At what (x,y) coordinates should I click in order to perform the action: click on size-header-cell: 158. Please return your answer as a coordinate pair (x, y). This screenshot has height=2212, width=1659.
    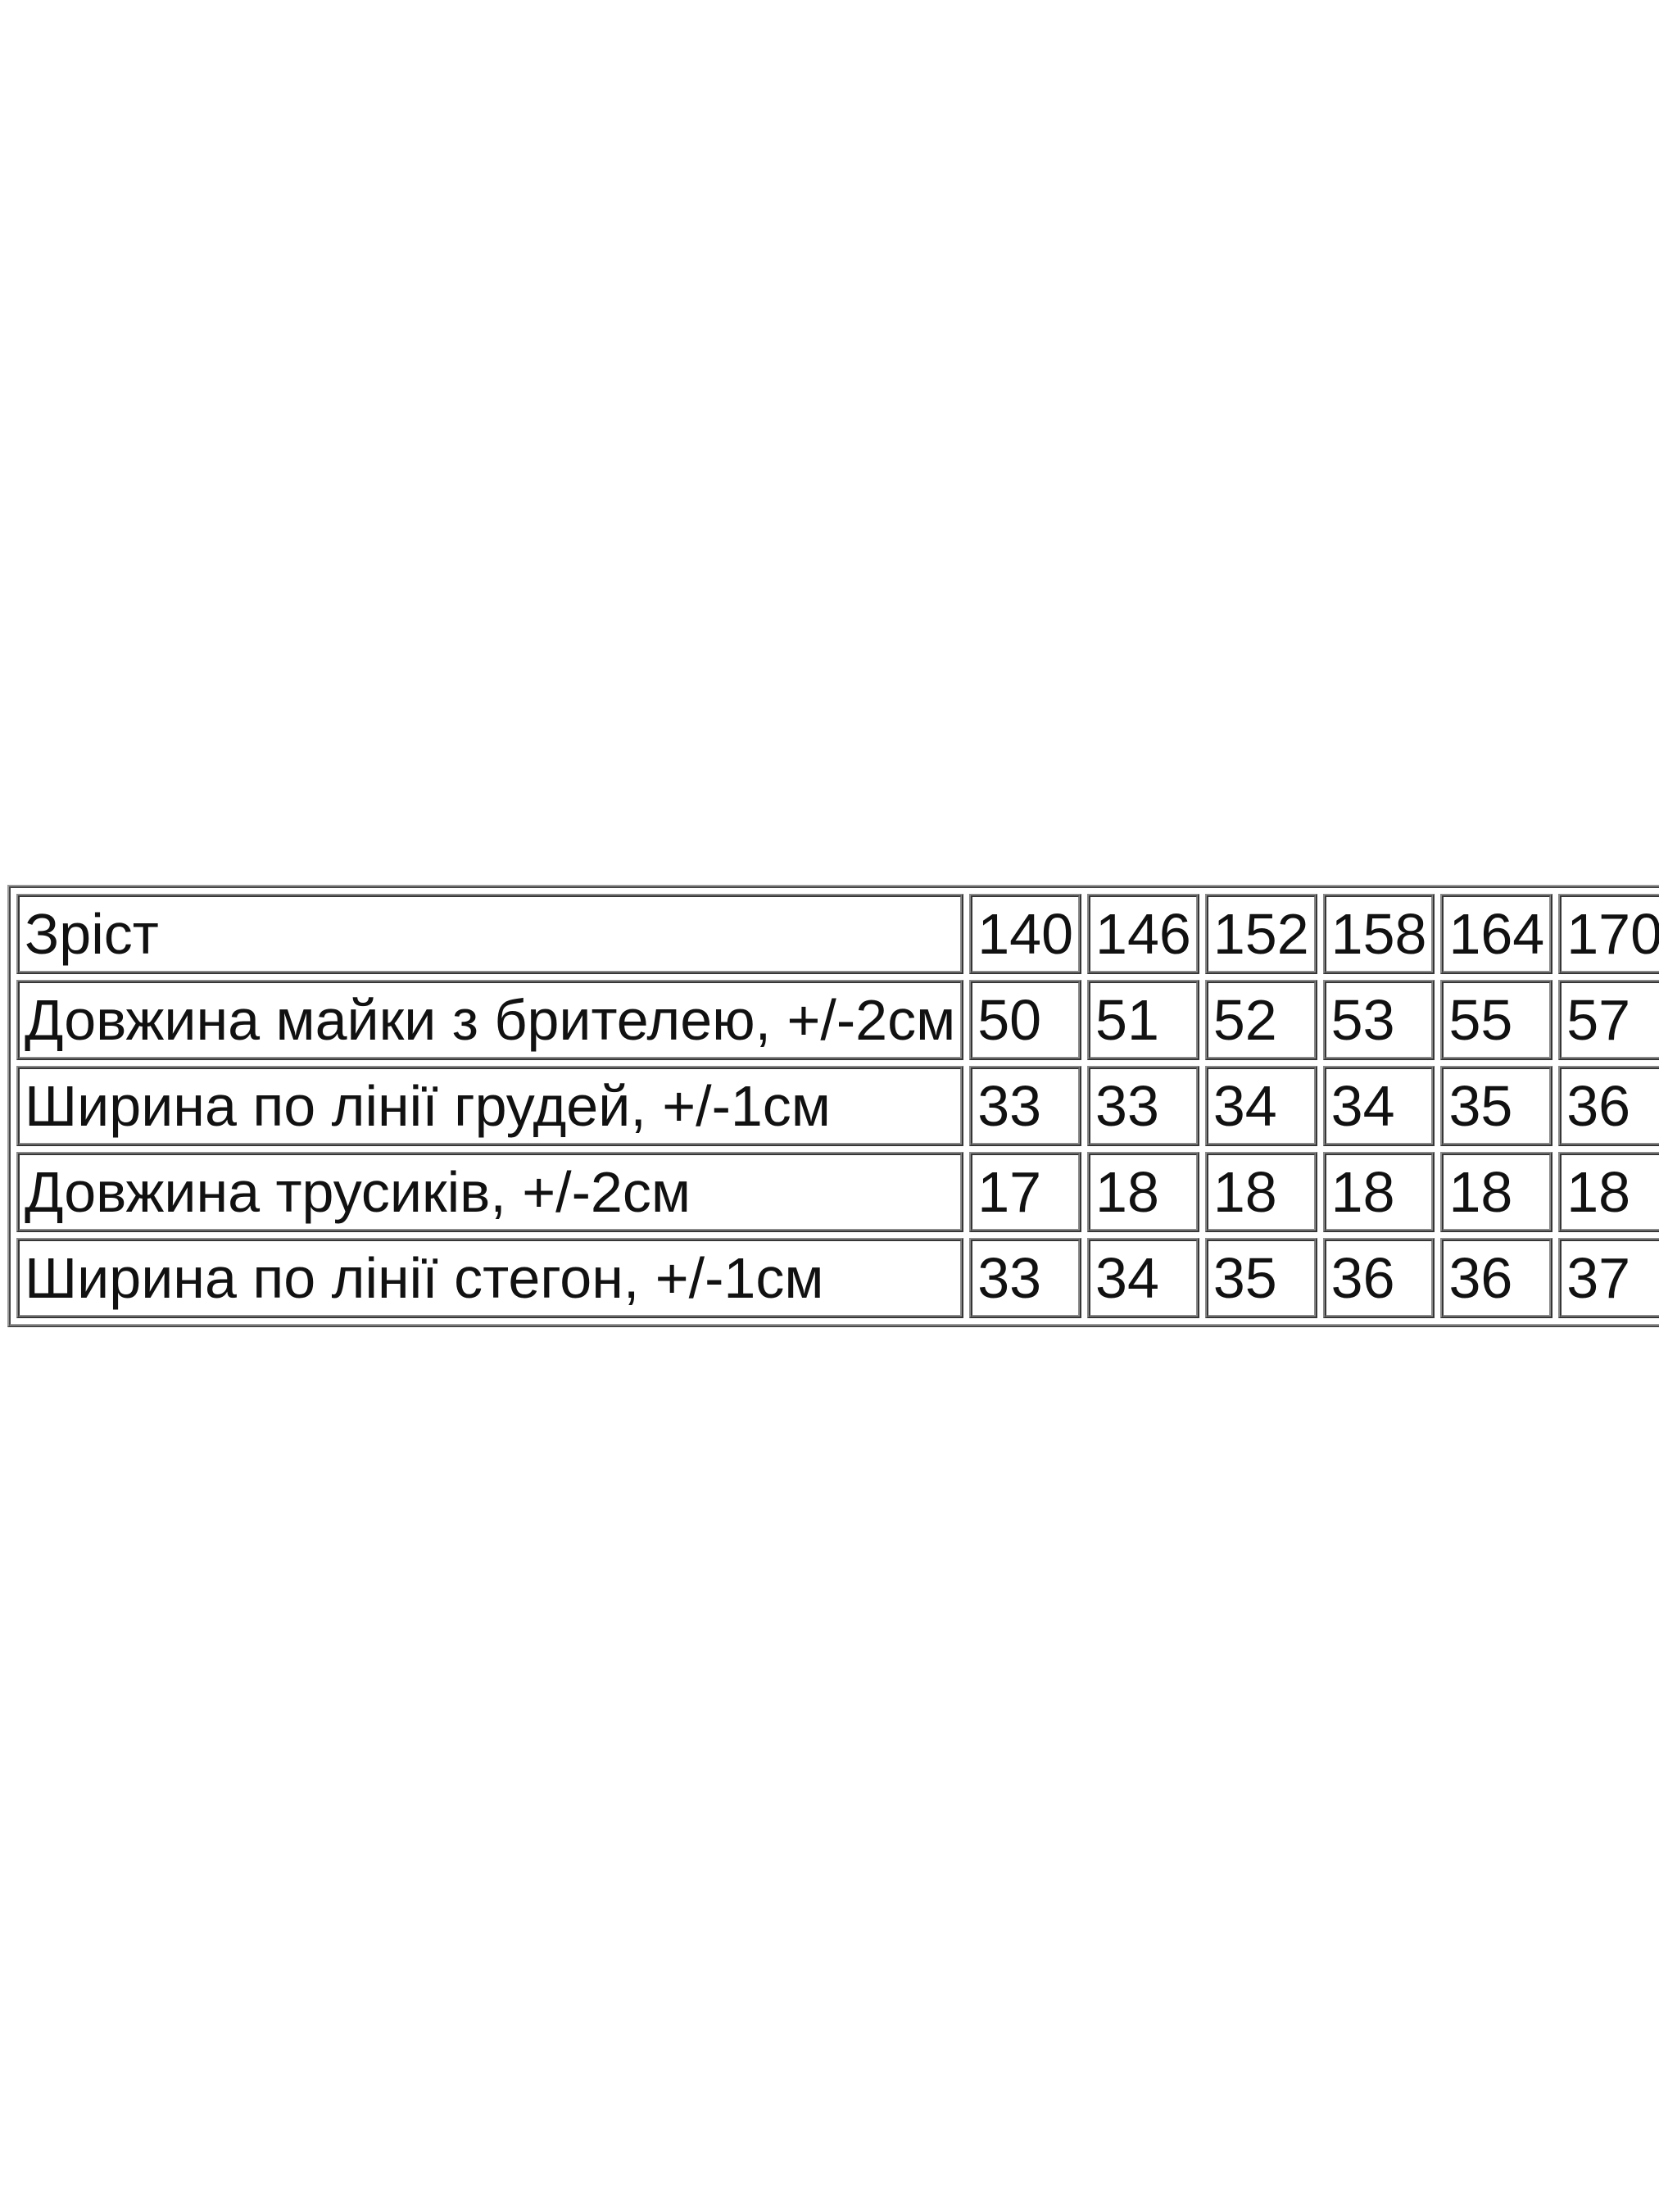
    Looking at the image, I should click on (1378, 934).